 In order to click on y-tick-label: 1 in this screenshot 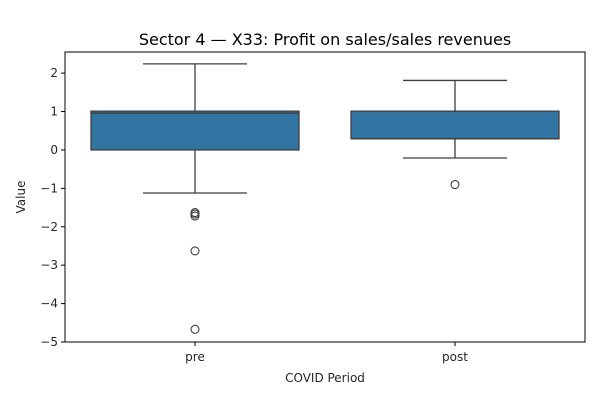, I will do `click(54, 112)`.